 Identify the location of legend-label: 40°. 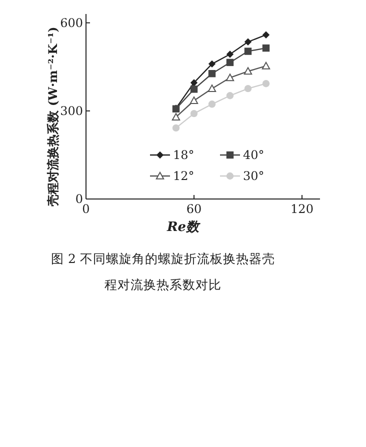
(253, 155).